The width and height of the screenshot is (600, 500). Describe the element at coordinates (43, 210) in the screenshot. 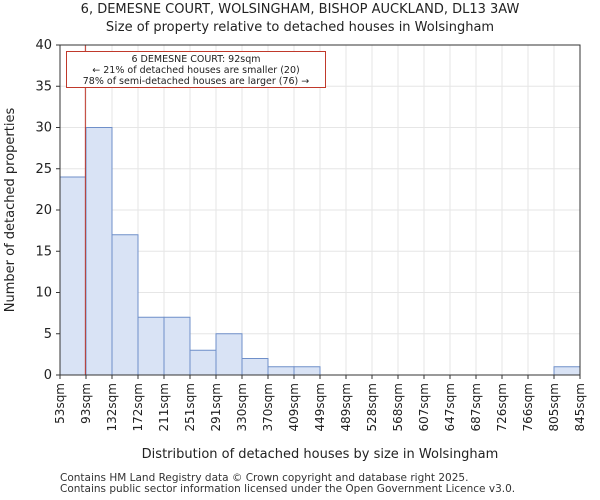

I see `y-tick-label: 20` at that location.